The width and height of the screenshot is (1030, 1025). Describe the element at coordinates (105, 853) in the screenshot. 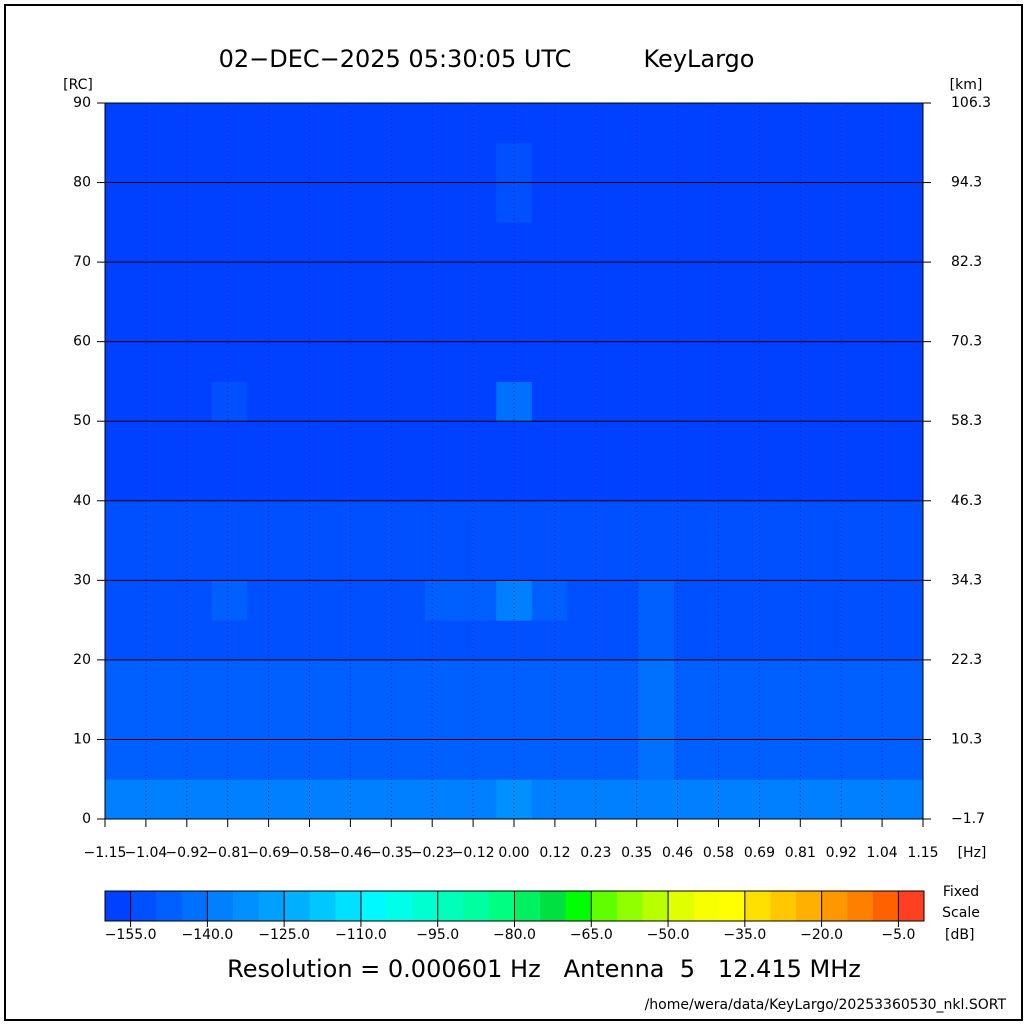

I see `x-tick-label: −1.15` at that location.